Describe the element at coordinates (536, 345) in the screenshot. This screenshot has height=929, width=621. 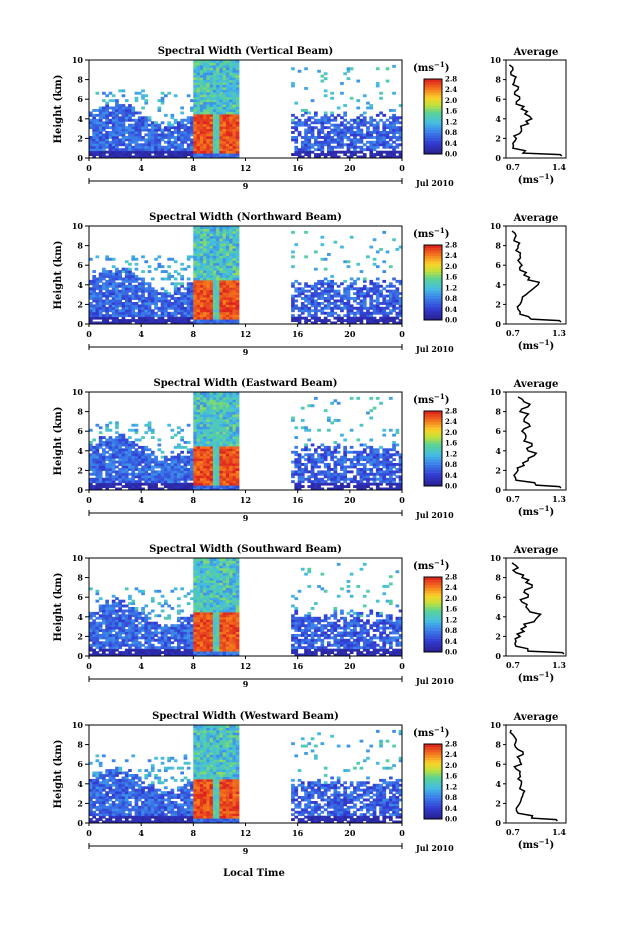
I see `average-unit-label: (ms−1)` at that location.